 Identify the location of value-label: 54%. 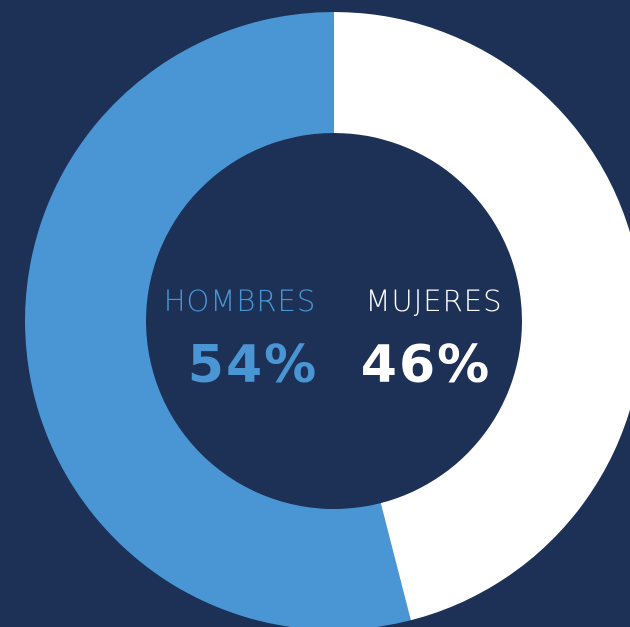
(253, 365).